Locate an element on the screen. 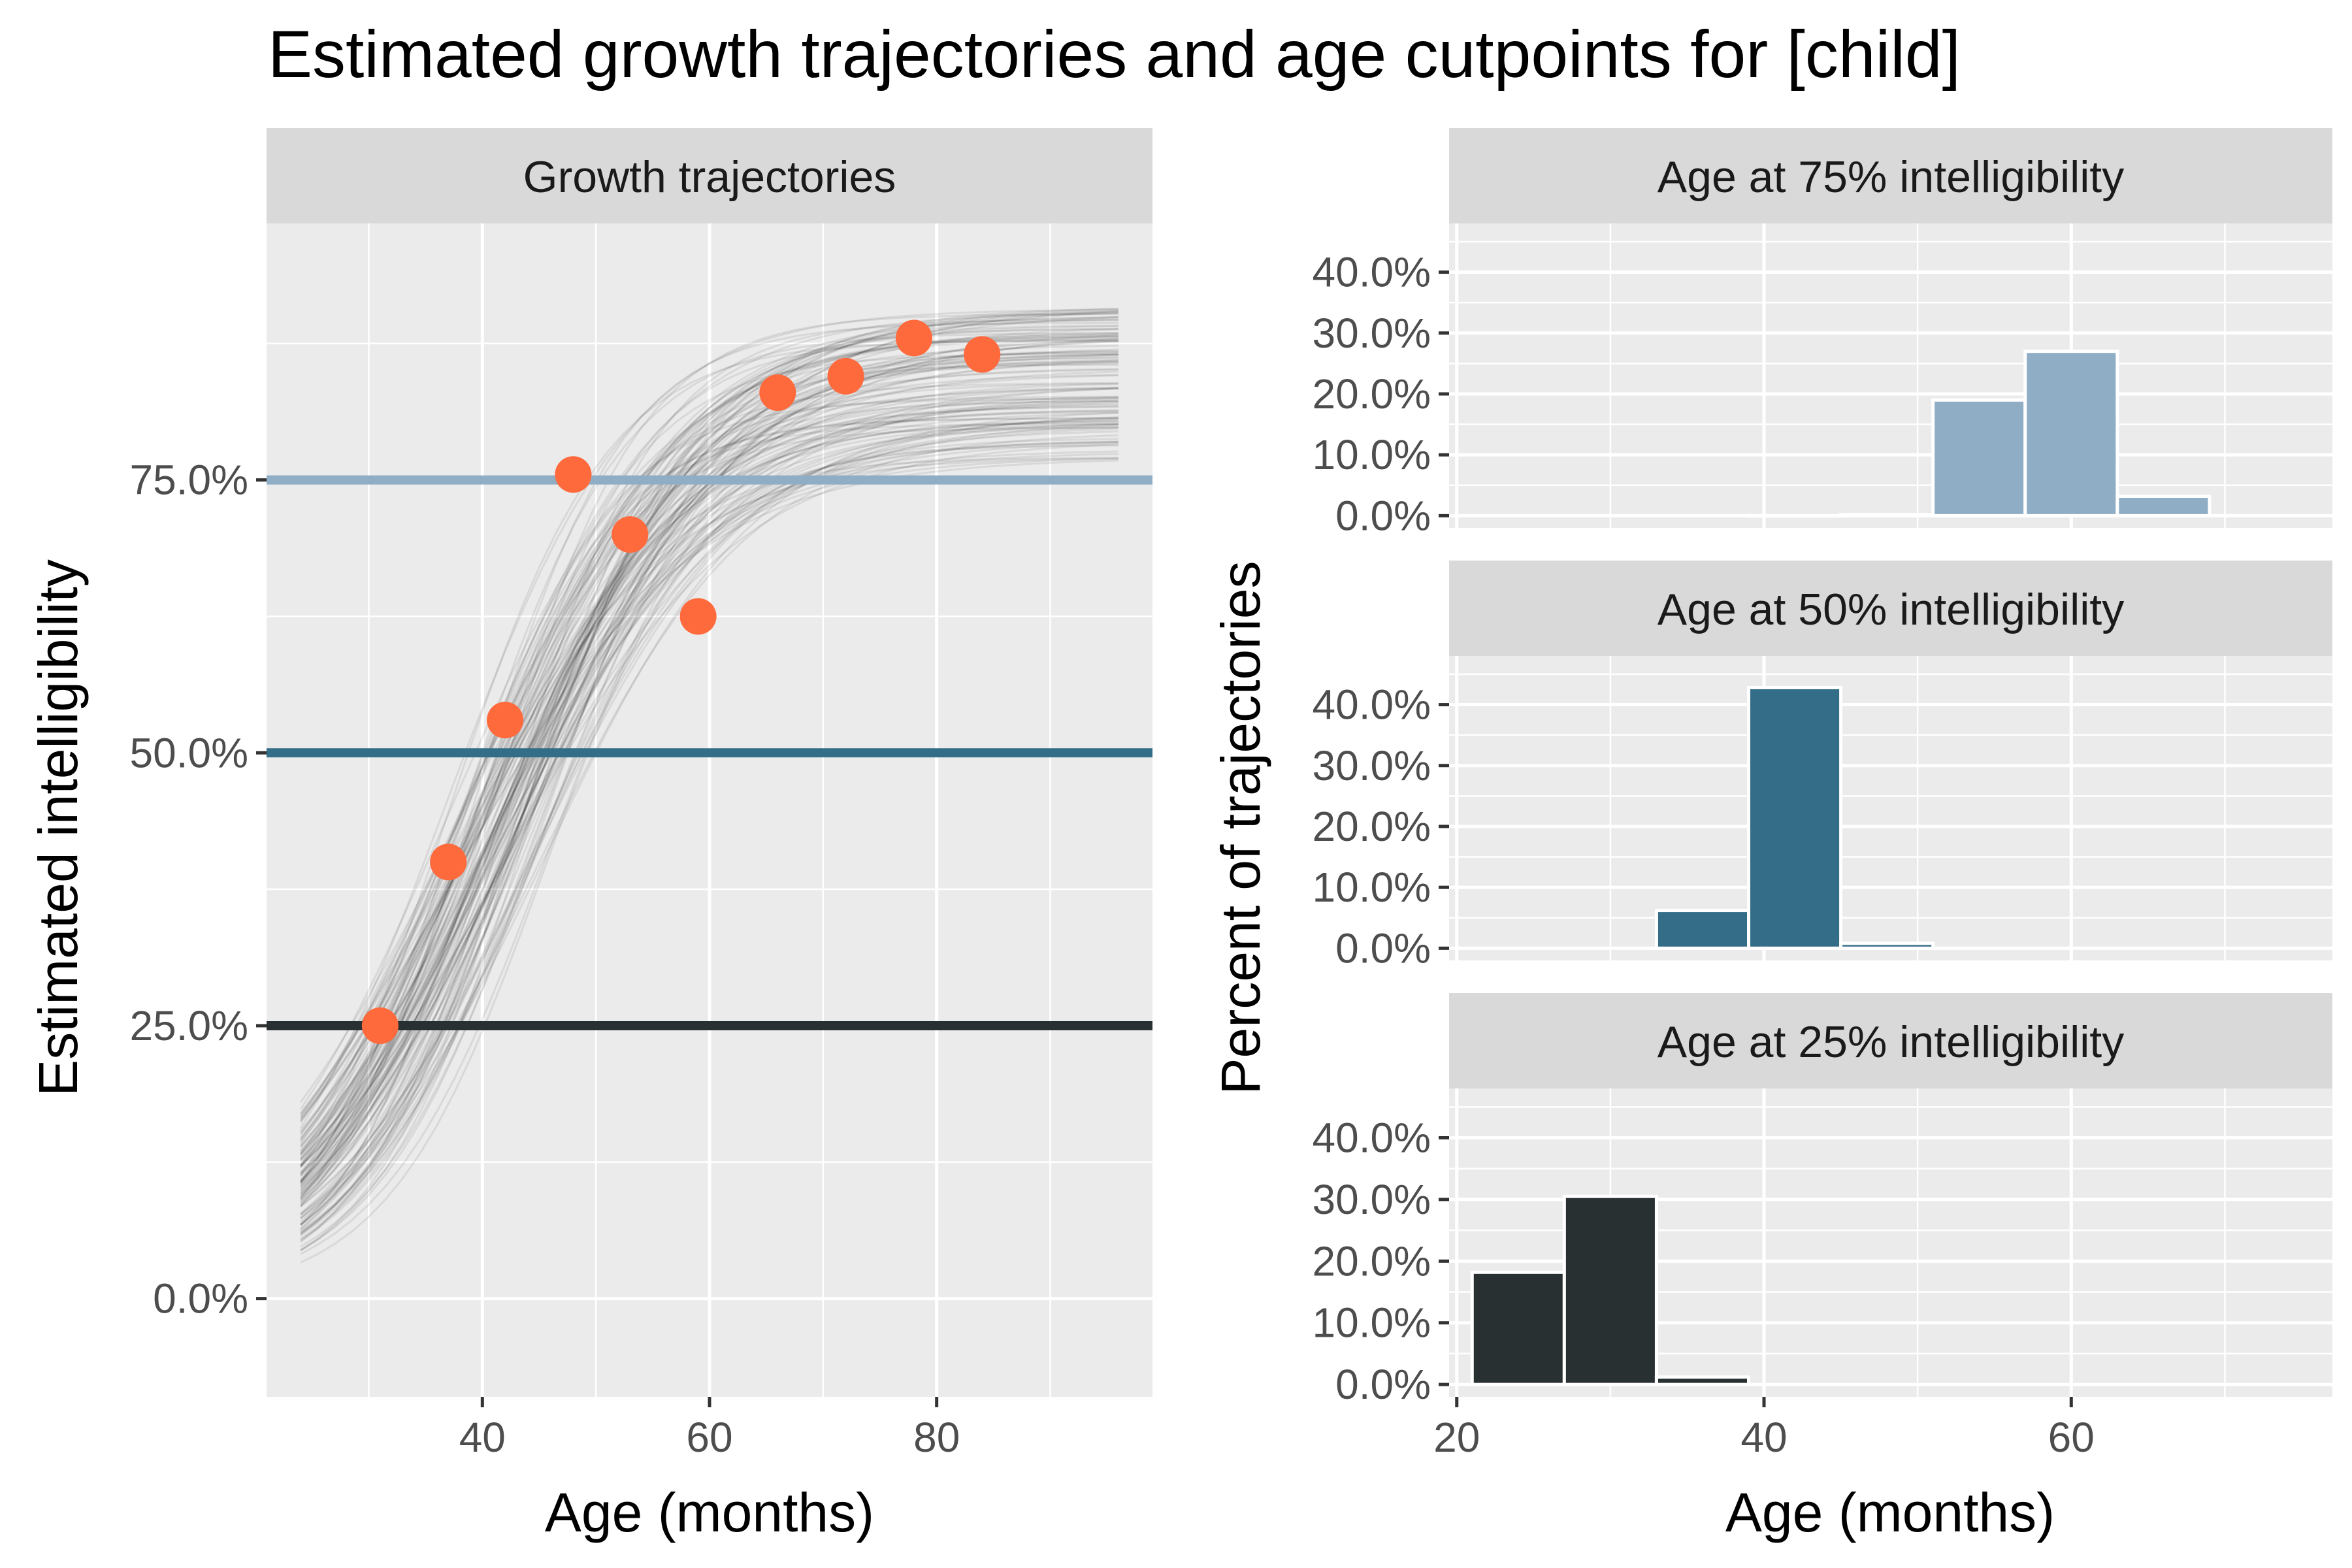 This screenshot has width=2352, height=1568. histogram-y-tick-label: 20.0% is located at coordinates (1372, 826).